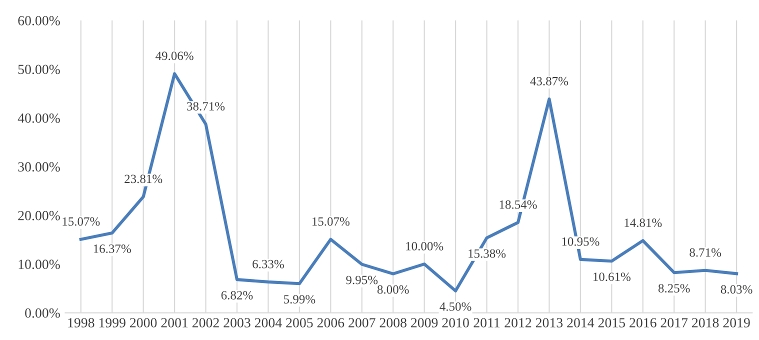 The width and height of the screenshot is (759, 340). I want to click on x-tick-label: 2007, so click(362, 323).